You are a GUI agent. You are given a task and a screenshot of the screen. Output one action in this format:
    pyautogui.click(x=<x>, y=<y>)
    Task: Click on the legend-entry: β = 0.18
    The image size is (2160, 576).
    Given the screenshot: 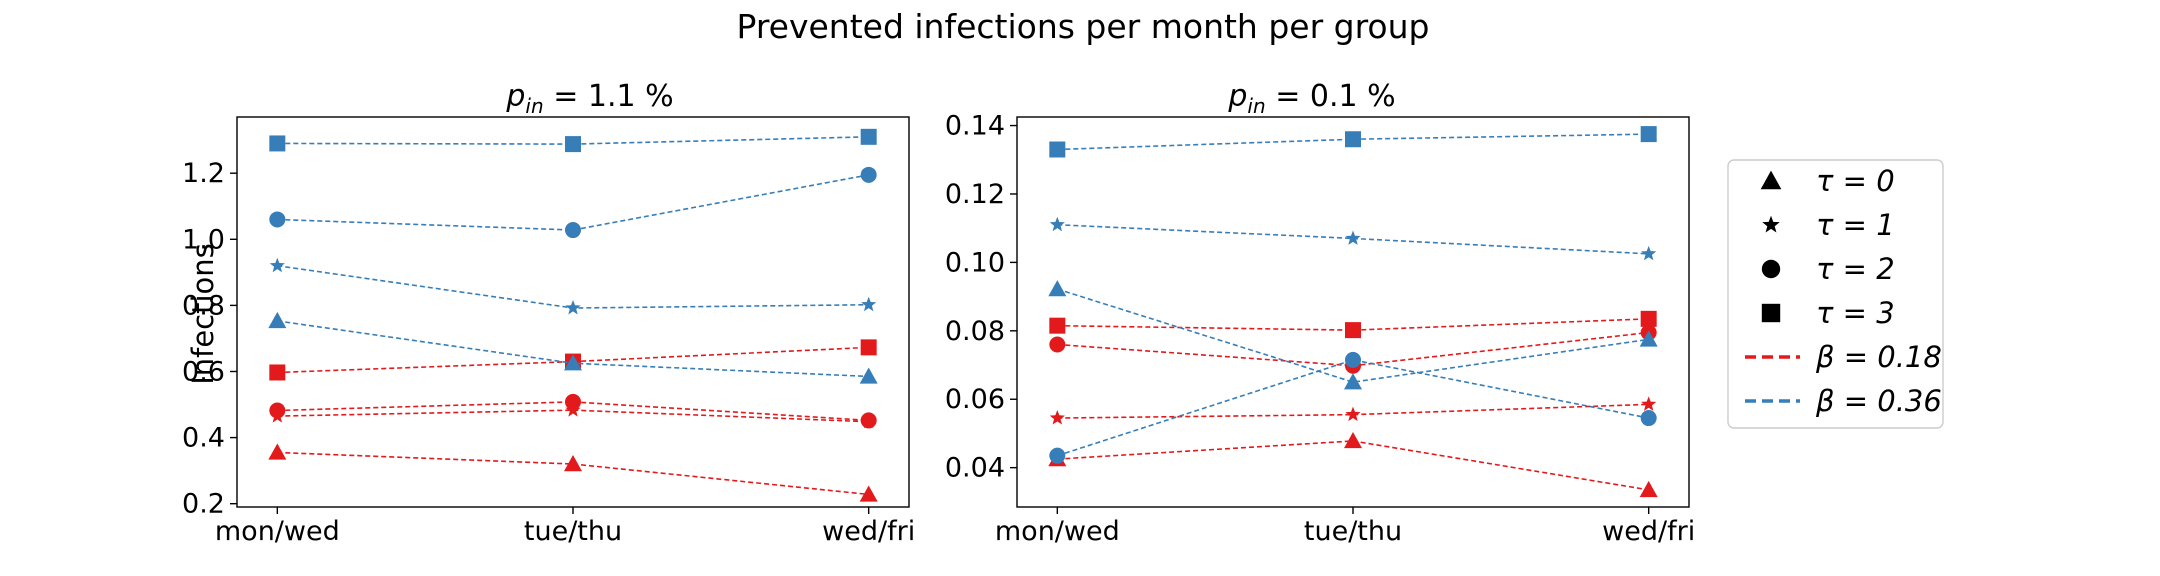 What is the action you would take?
    pyautogui.click(x=1843, y=357)
    